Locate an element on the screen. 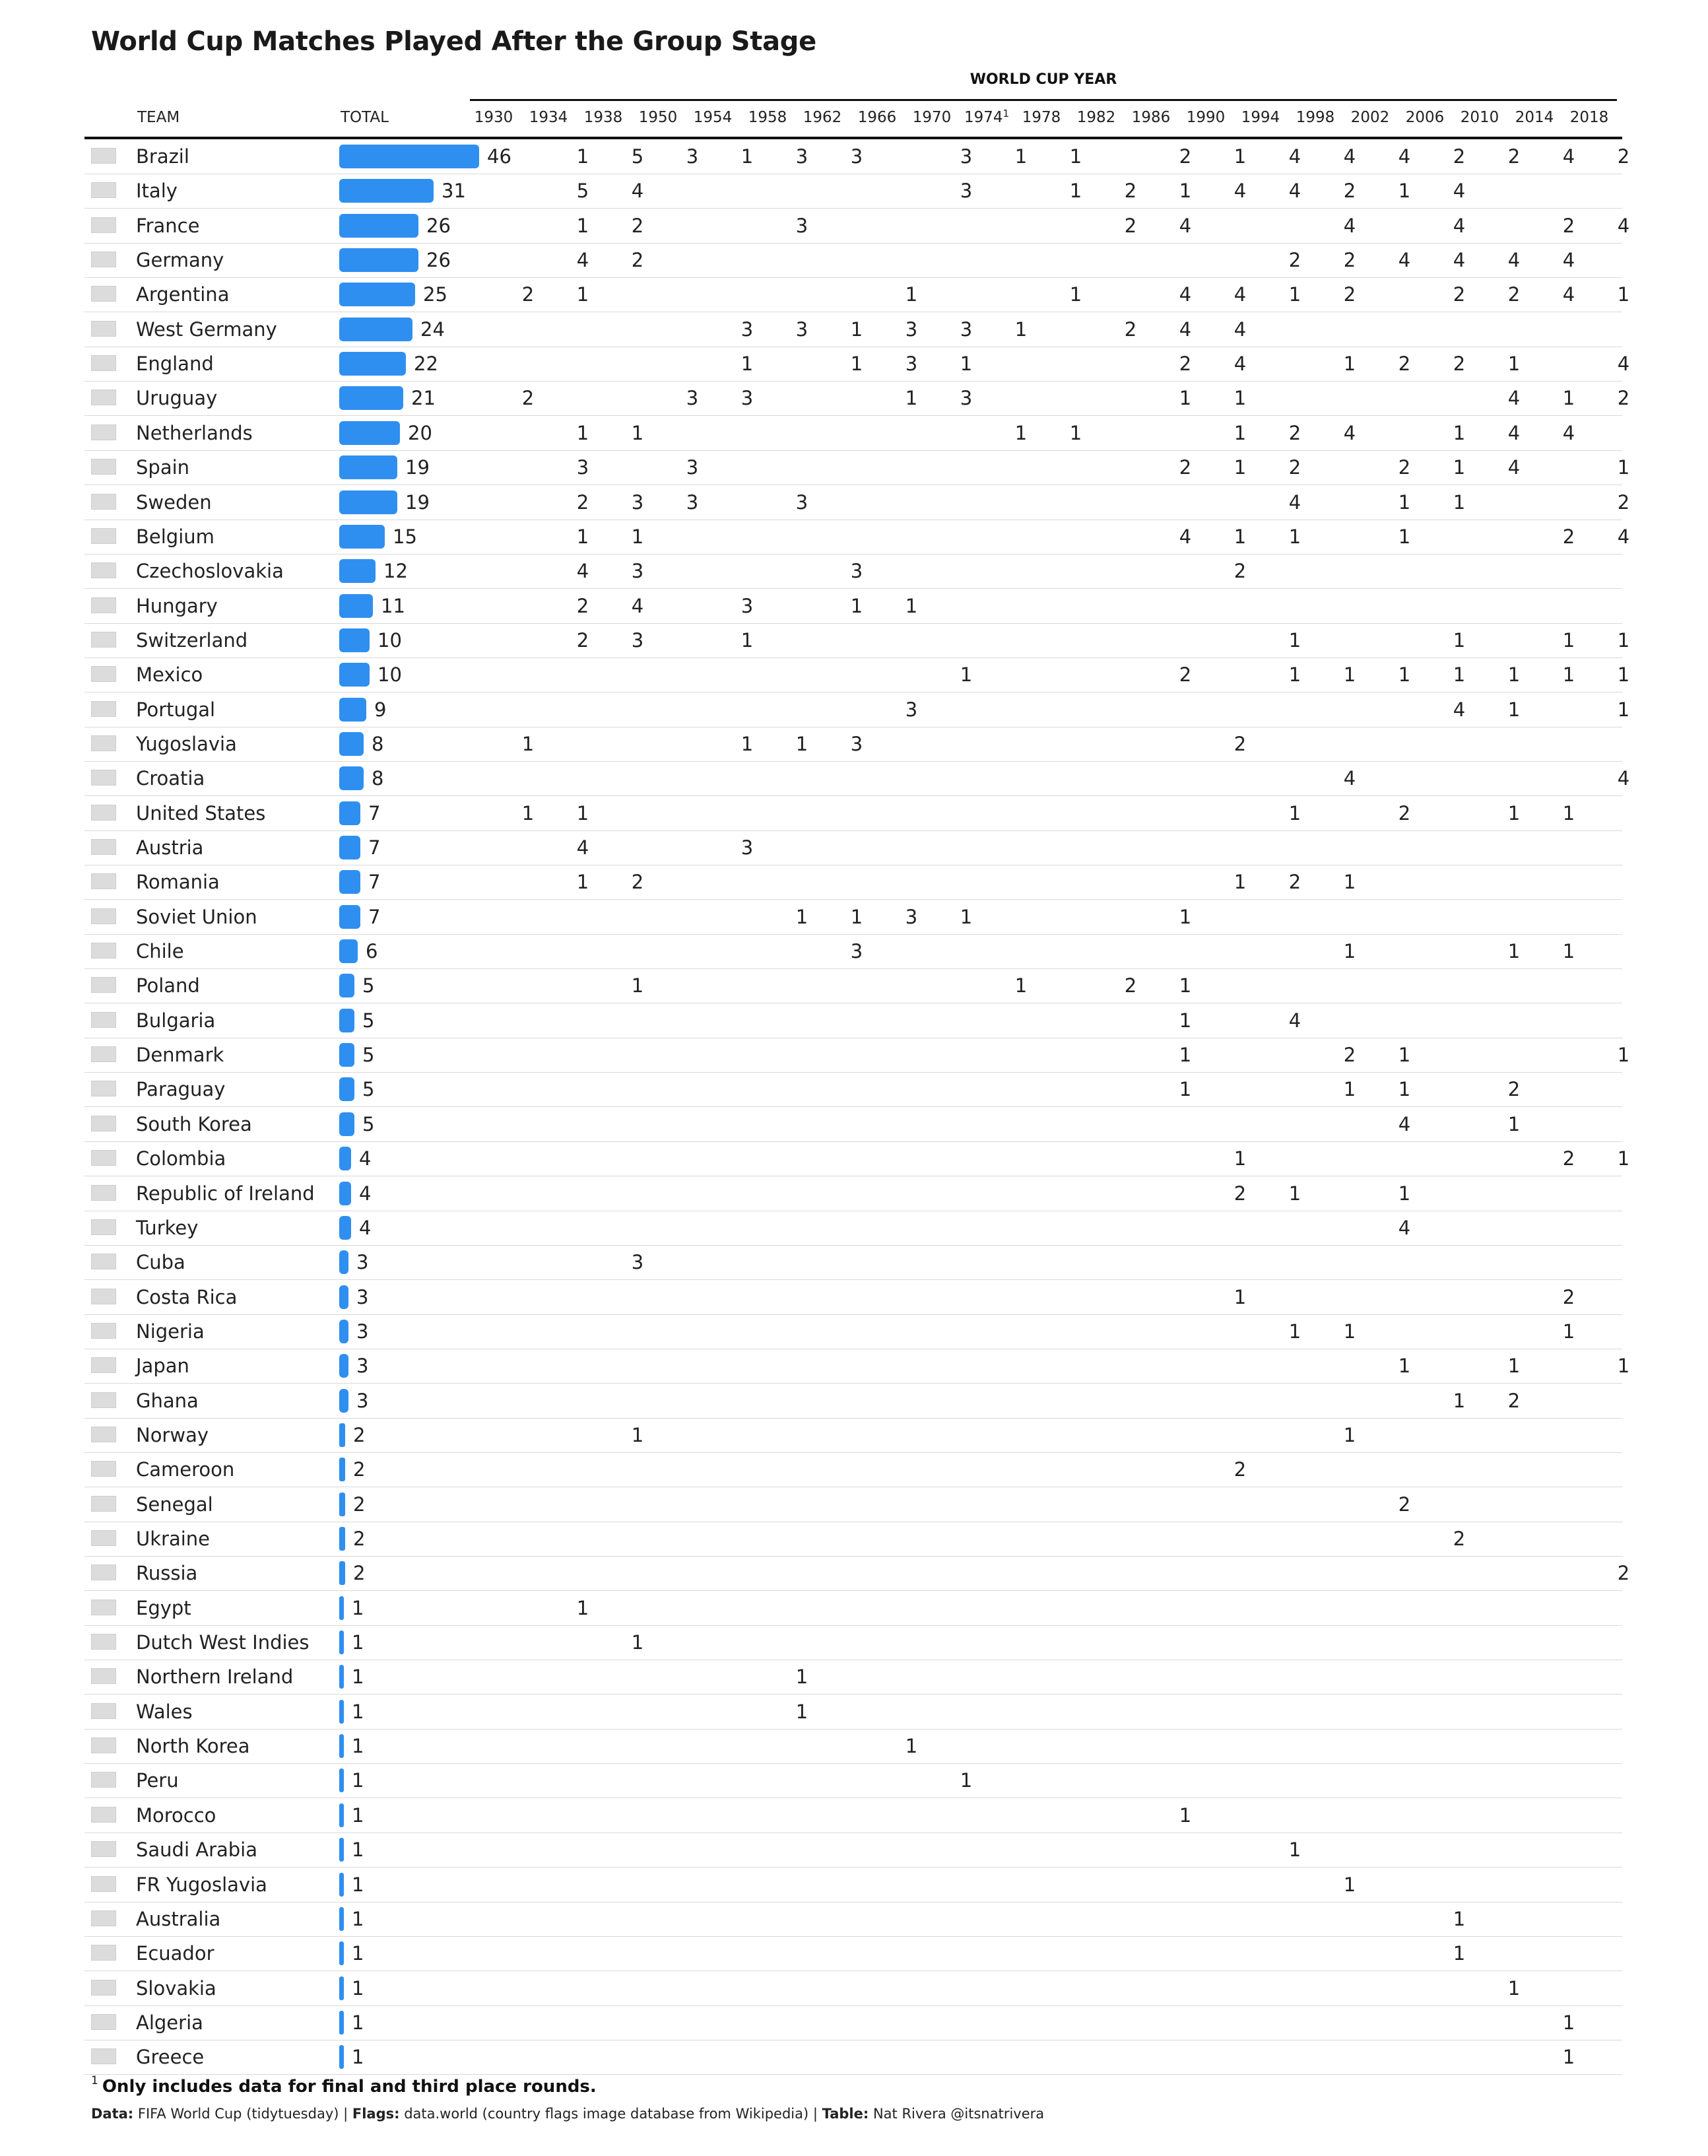 The height and width of the screenshot is (2156, 1708). year-header-1930: 1930 is located at coordinates (493, 119).